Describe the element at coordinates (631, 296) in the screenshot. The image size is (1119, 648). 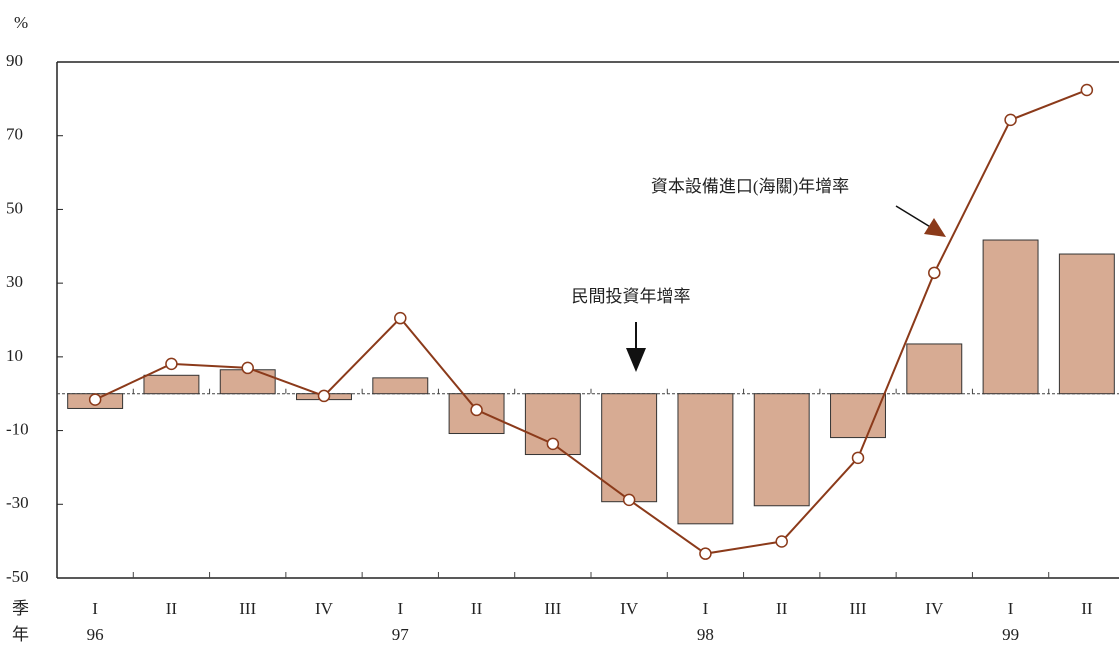
I see `bar-annotation: 民間投資年增率` at that location.